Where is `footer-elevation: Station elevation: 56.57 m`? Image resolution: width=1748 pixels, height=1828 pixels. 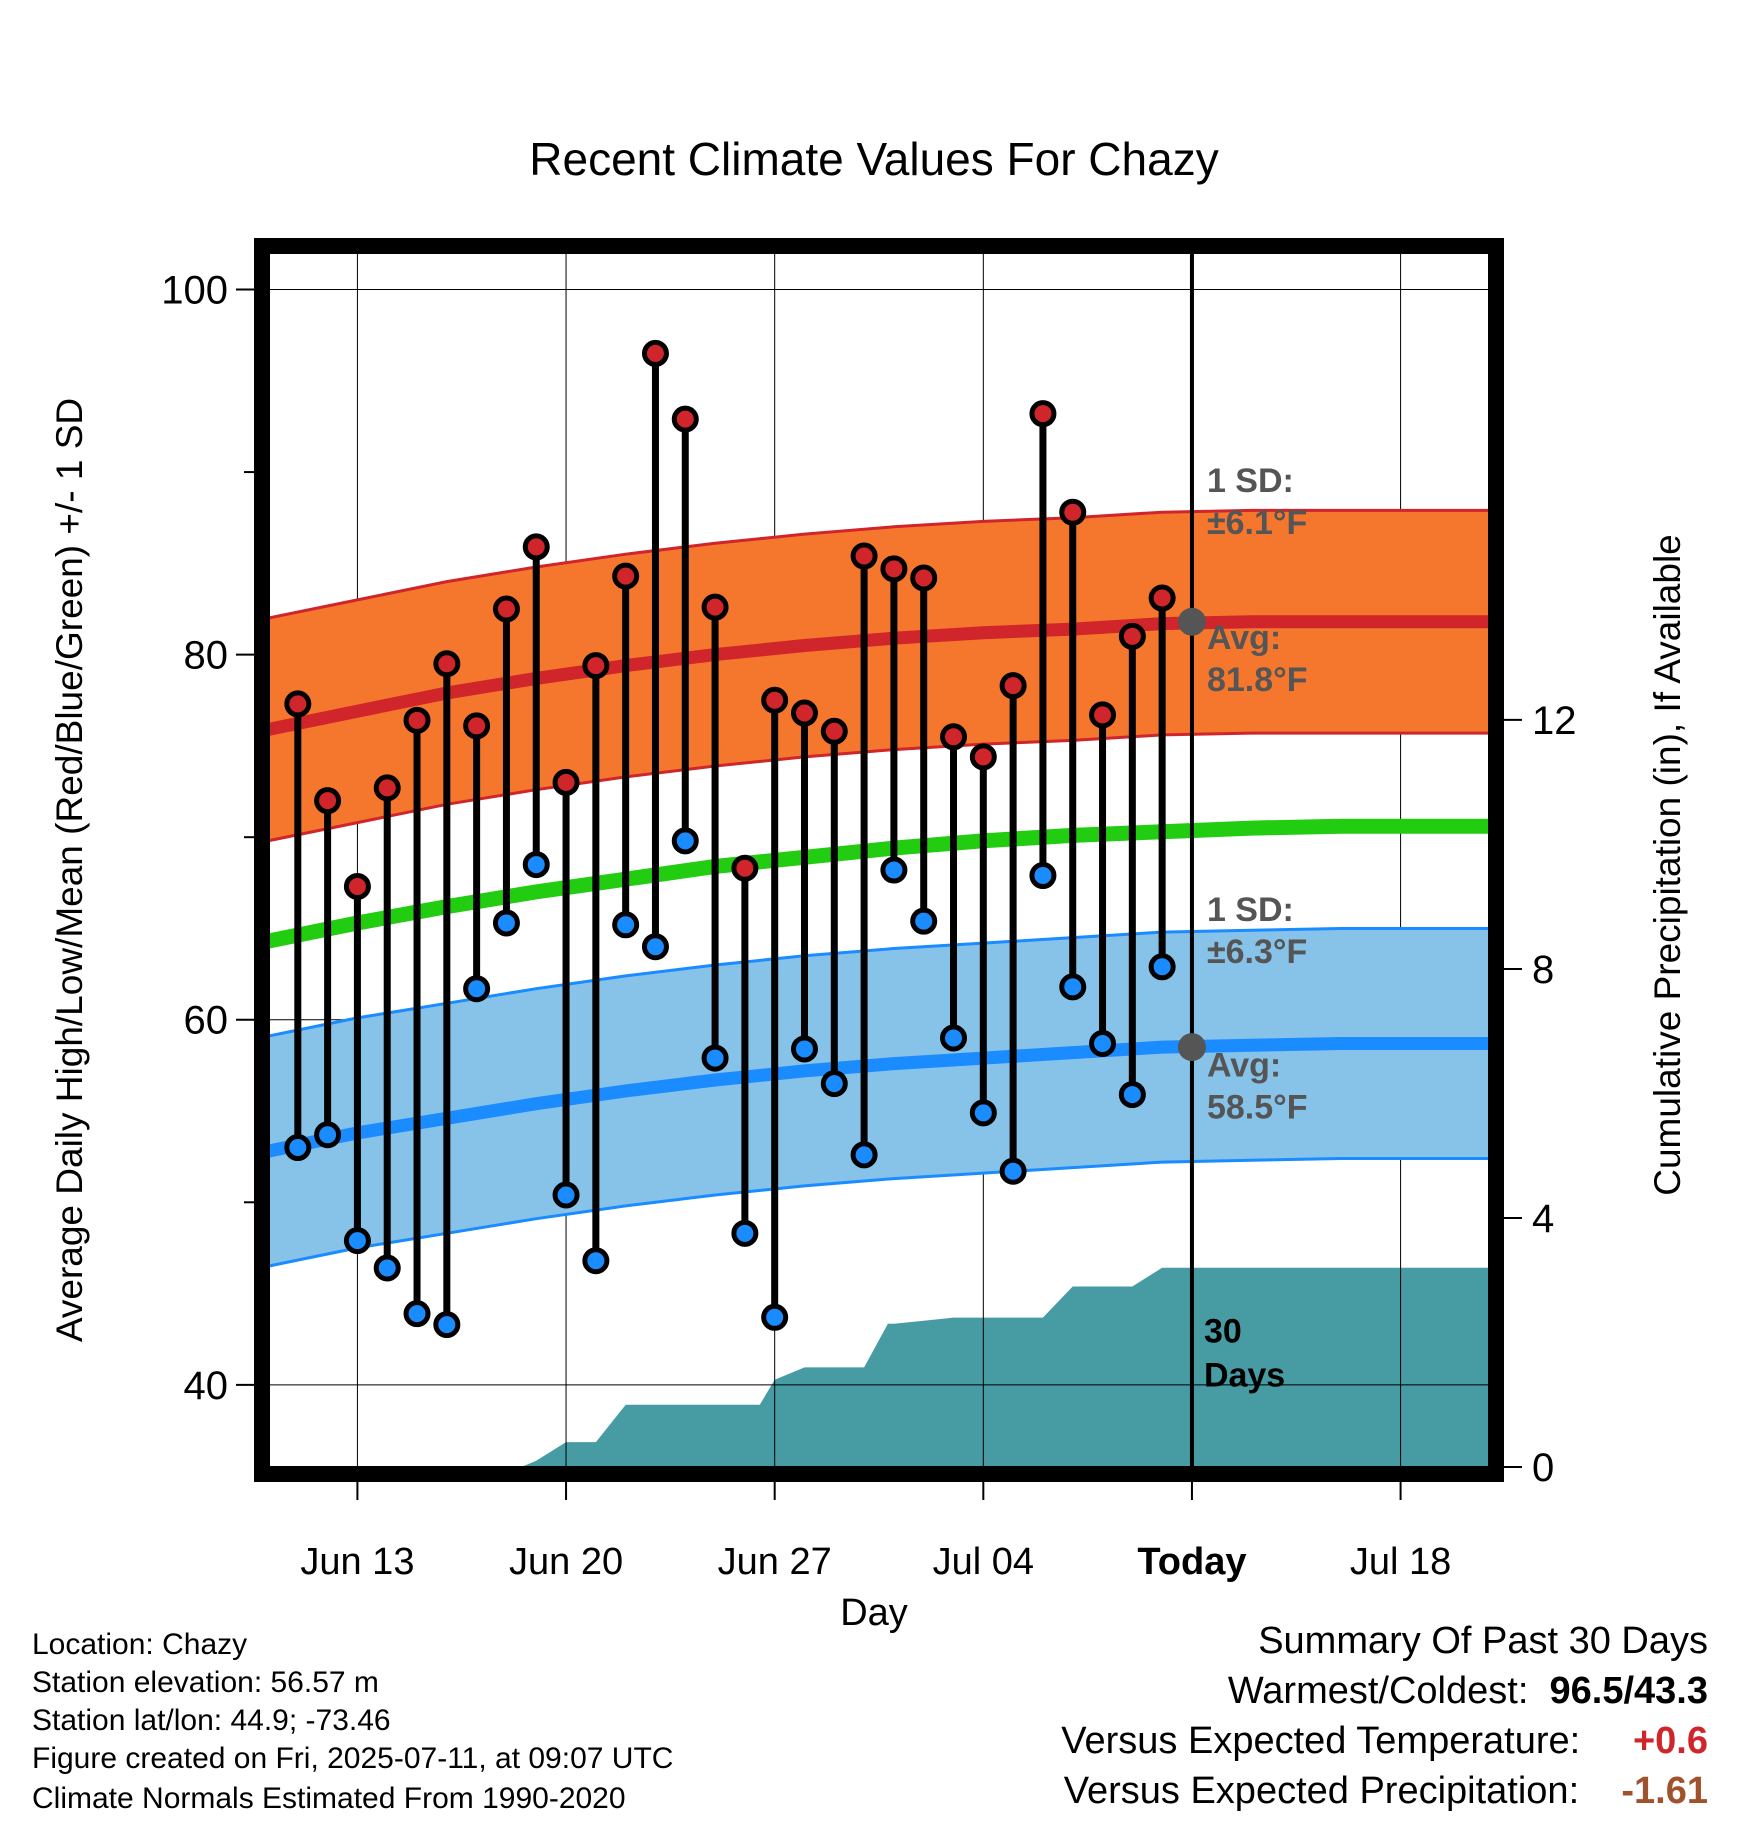 footer-elevation: Station elevation: 56.57 m is located at coordinates (205, 1682).